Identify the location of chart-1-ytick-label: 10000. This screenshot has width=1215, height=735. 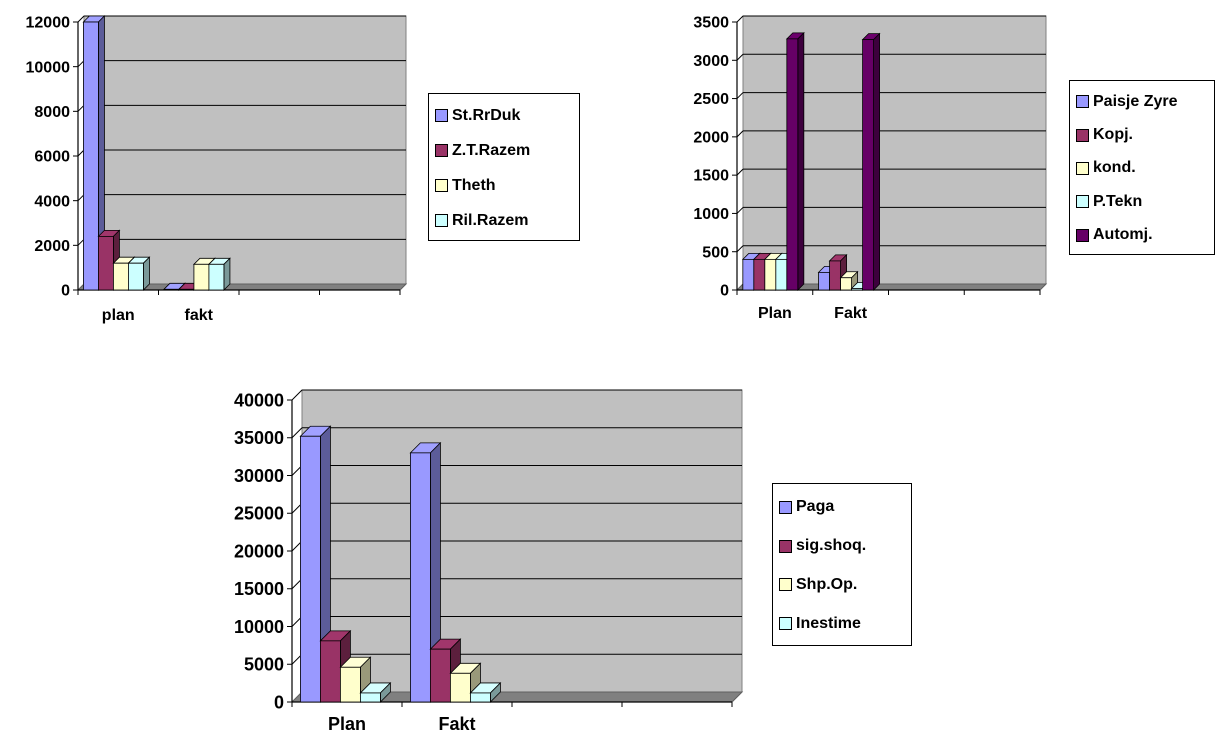
(48, 67).